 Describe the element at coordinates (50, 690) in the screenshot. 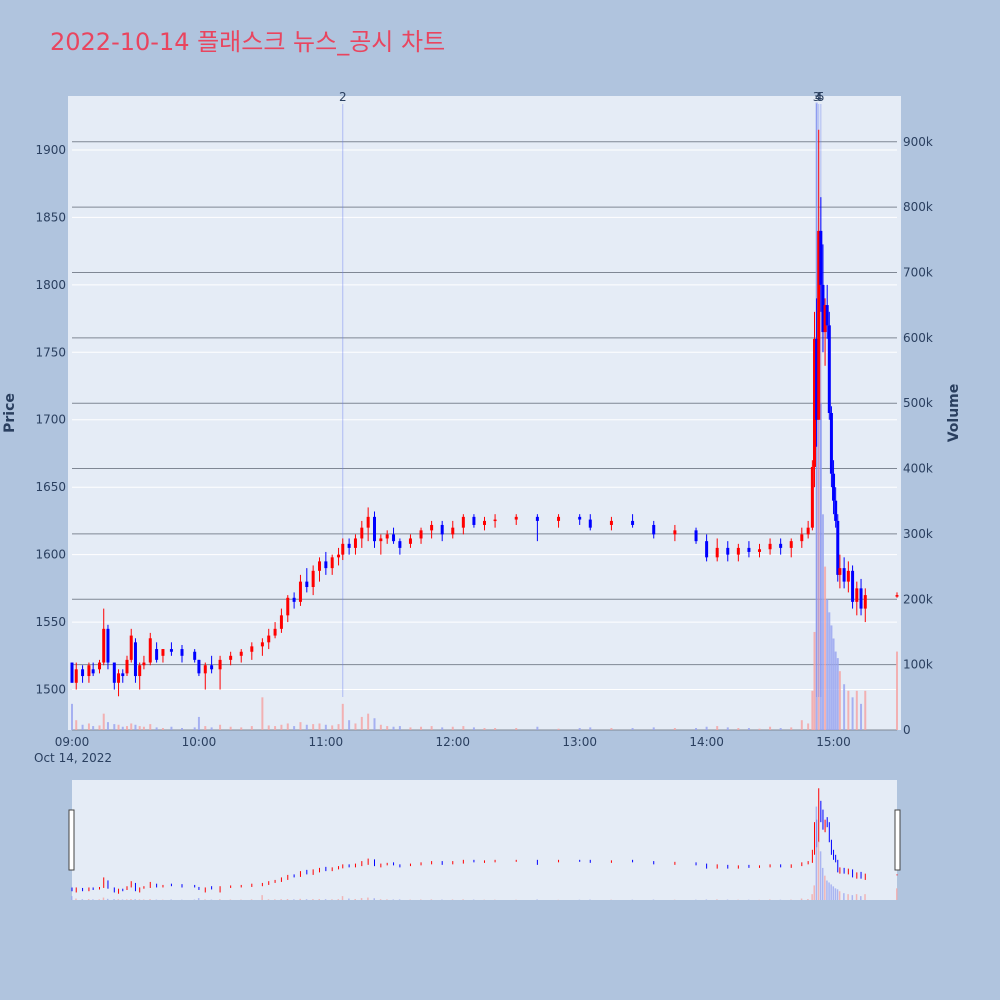

I see `price-tick-label: 1500` at that location.